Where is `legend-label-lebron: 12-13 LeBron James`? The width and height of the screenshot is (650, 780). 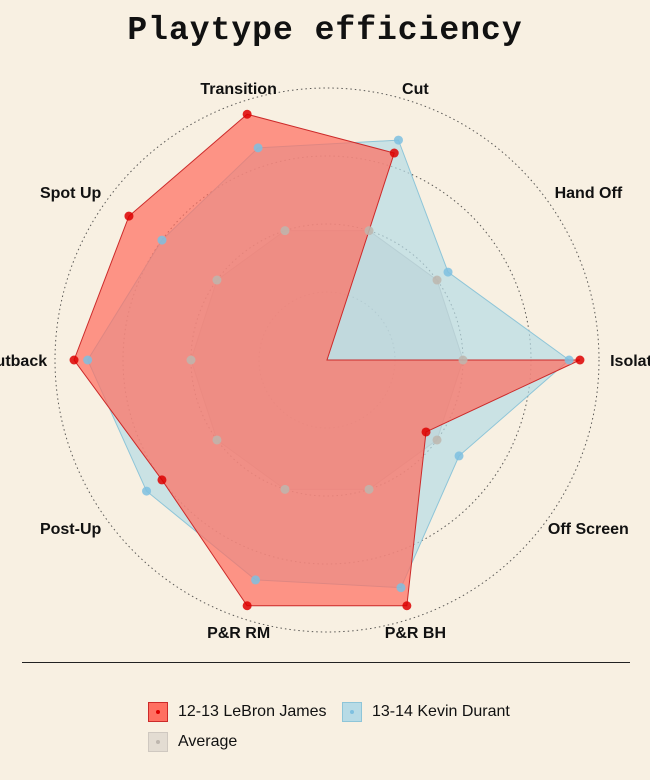 legend-label-lebron: 12-13 LeBron James is located at coordinates (252, 711).